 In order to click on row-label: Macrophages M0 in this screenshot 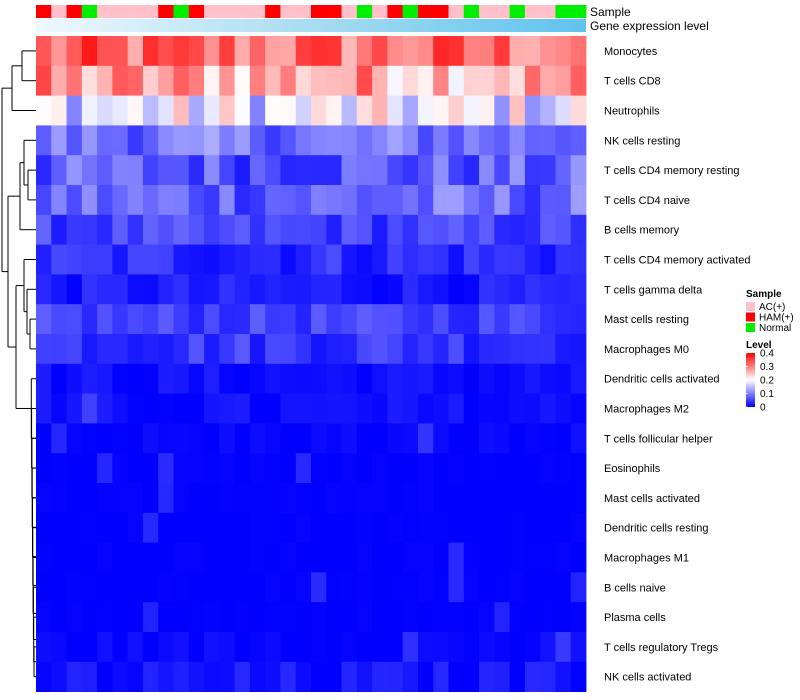, I will do `click(646, 350)`.